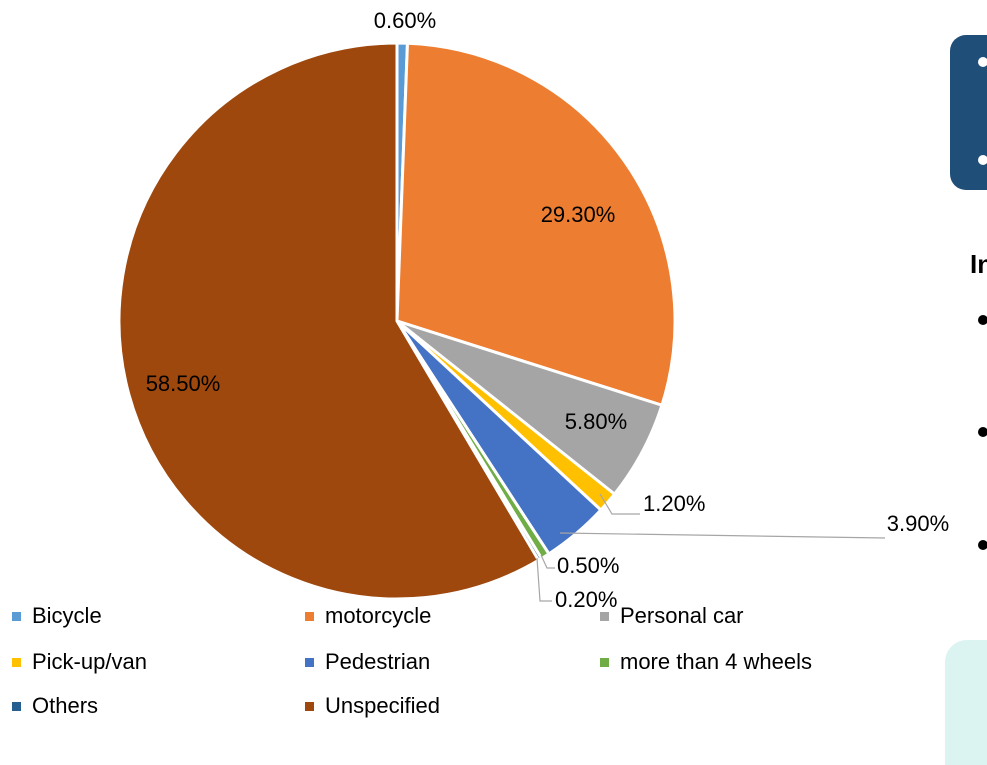 This screenshot has width=987, height=765. Describe the element at coordinates (586, 599) in the screenshot. I see `data-label: 0.20%` at that location.